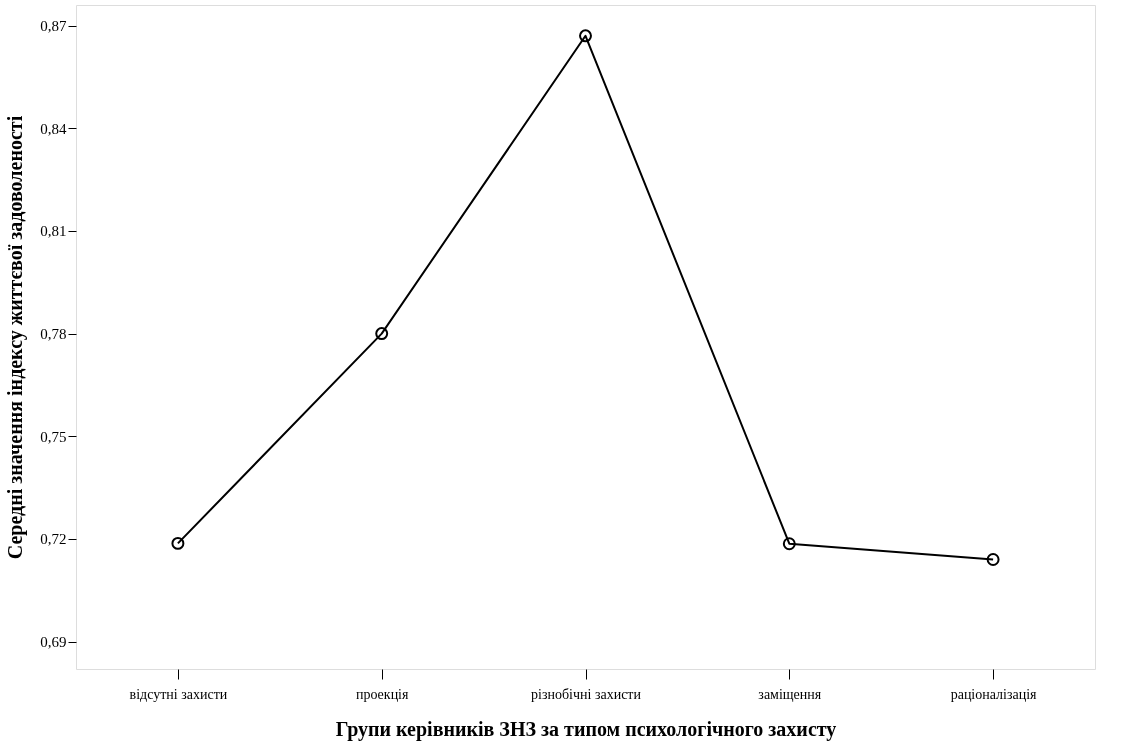 This screenshot has width=1121, height=754. Describe the element at coordinates (790, 694) in the screenshot. I see `x-tick-label: заміщення` at that location.